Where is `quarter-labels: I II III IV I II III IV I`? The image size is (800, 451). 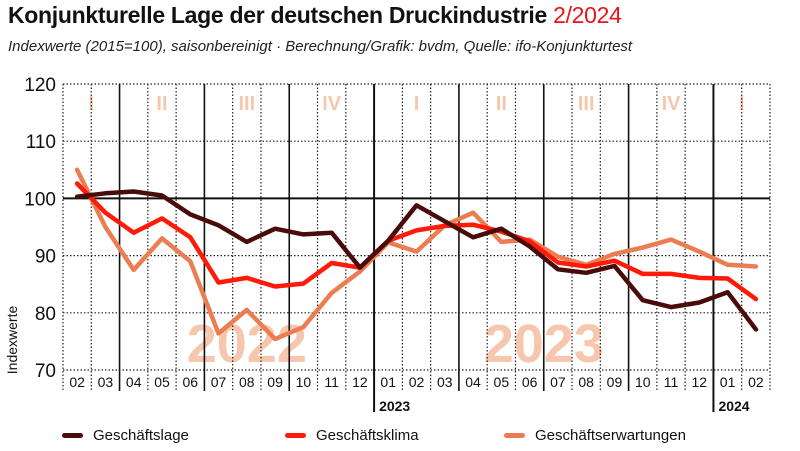 quarter-labels: I II III IV I II III IV I is located at coordinates (416, 104).